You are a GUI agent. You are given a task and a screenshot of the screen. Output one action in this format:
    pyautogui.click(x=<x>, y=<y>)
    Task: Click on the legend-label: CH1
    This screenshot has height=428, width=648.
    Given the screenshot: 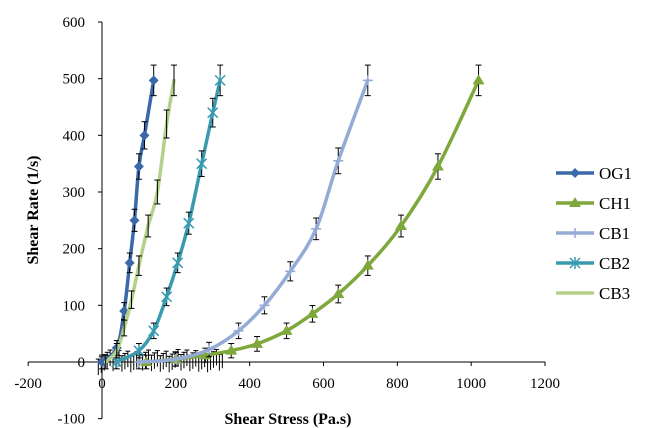 What is the action you would take?
    pyautogui.click(x=615, y=203)
    